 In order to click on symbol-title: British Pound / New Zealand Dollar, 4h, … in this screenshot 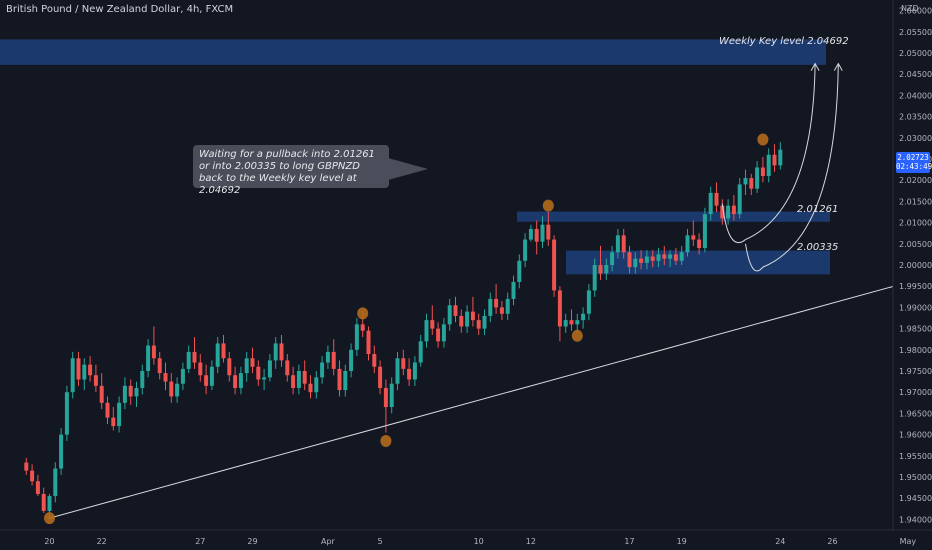, I will do `click(120, 9)`.